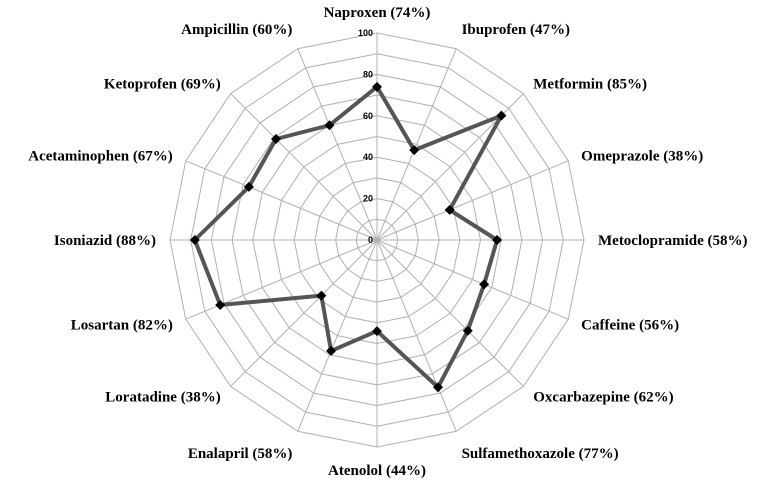 This screenshot has width=775, height=490. I want to click on category-label: Enalapril (58%), so click(240, 454).